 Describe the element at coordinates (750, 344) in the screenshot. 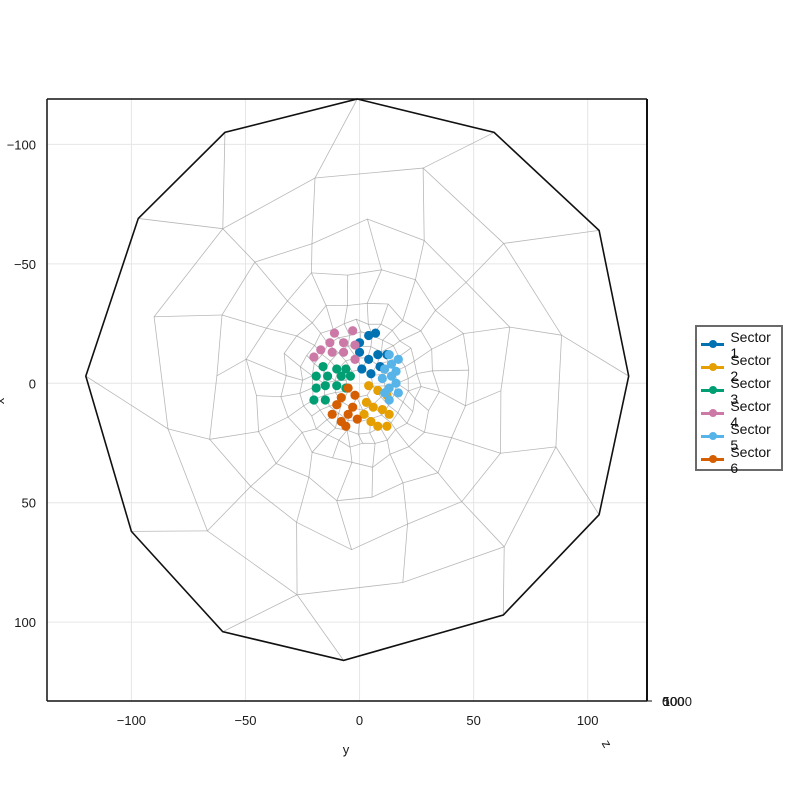

I see `legend-label: Sector 1` at that location.